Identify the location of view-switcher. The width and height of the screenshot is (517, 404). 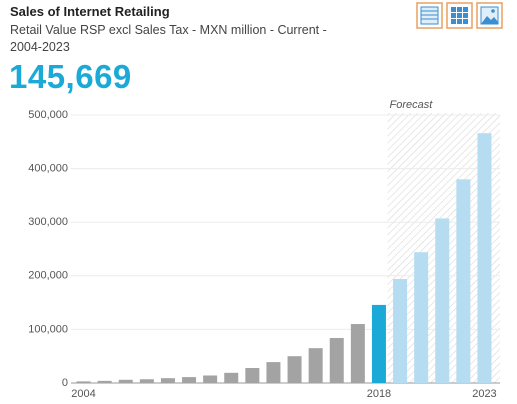
(459, 15).